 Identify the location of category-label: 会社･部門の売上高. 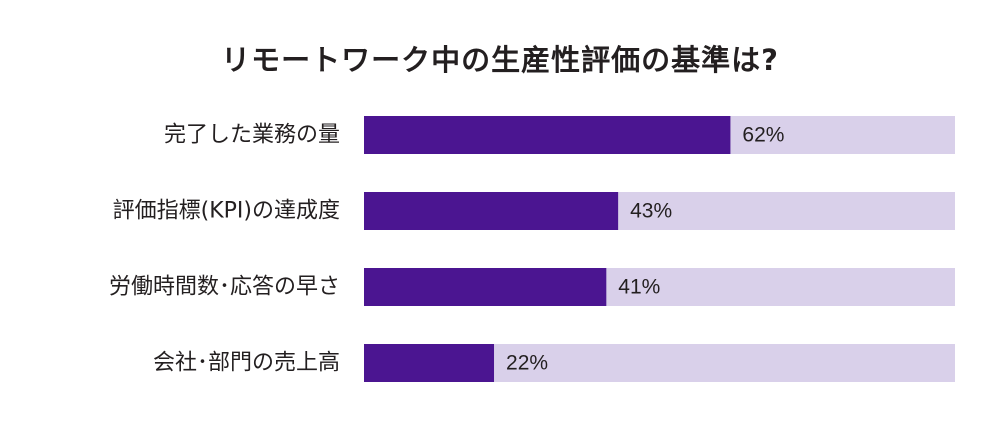
(246, 363).